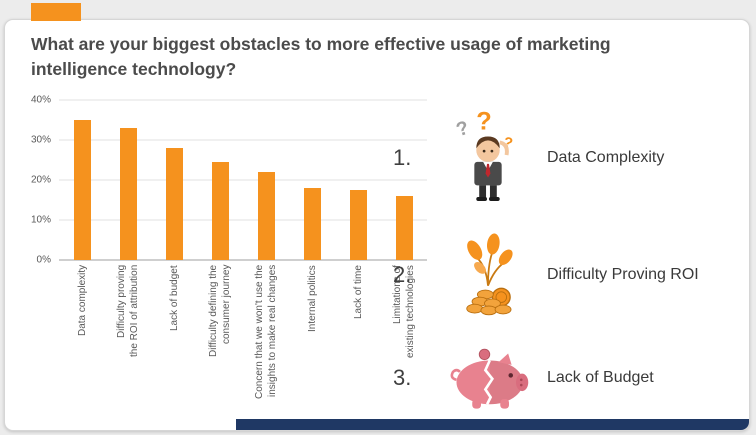 The width and height of the screenshot is (756, 435). What do you see at coordinates (174, 298) in the screenshot?
I see `x-axis-label: Lack of budget` at bounding box center [174, 298].